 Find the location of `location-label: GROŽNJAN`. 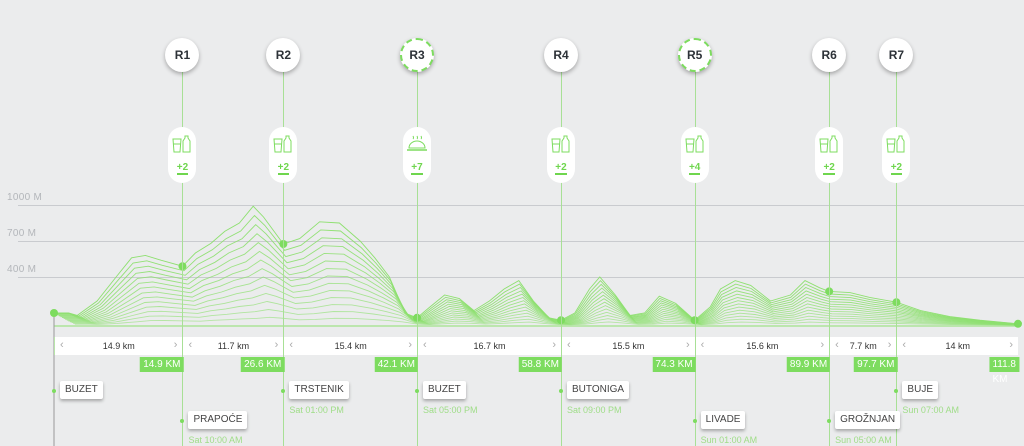

location-label: GROŽNJAN is located at coordinates (868, 420).